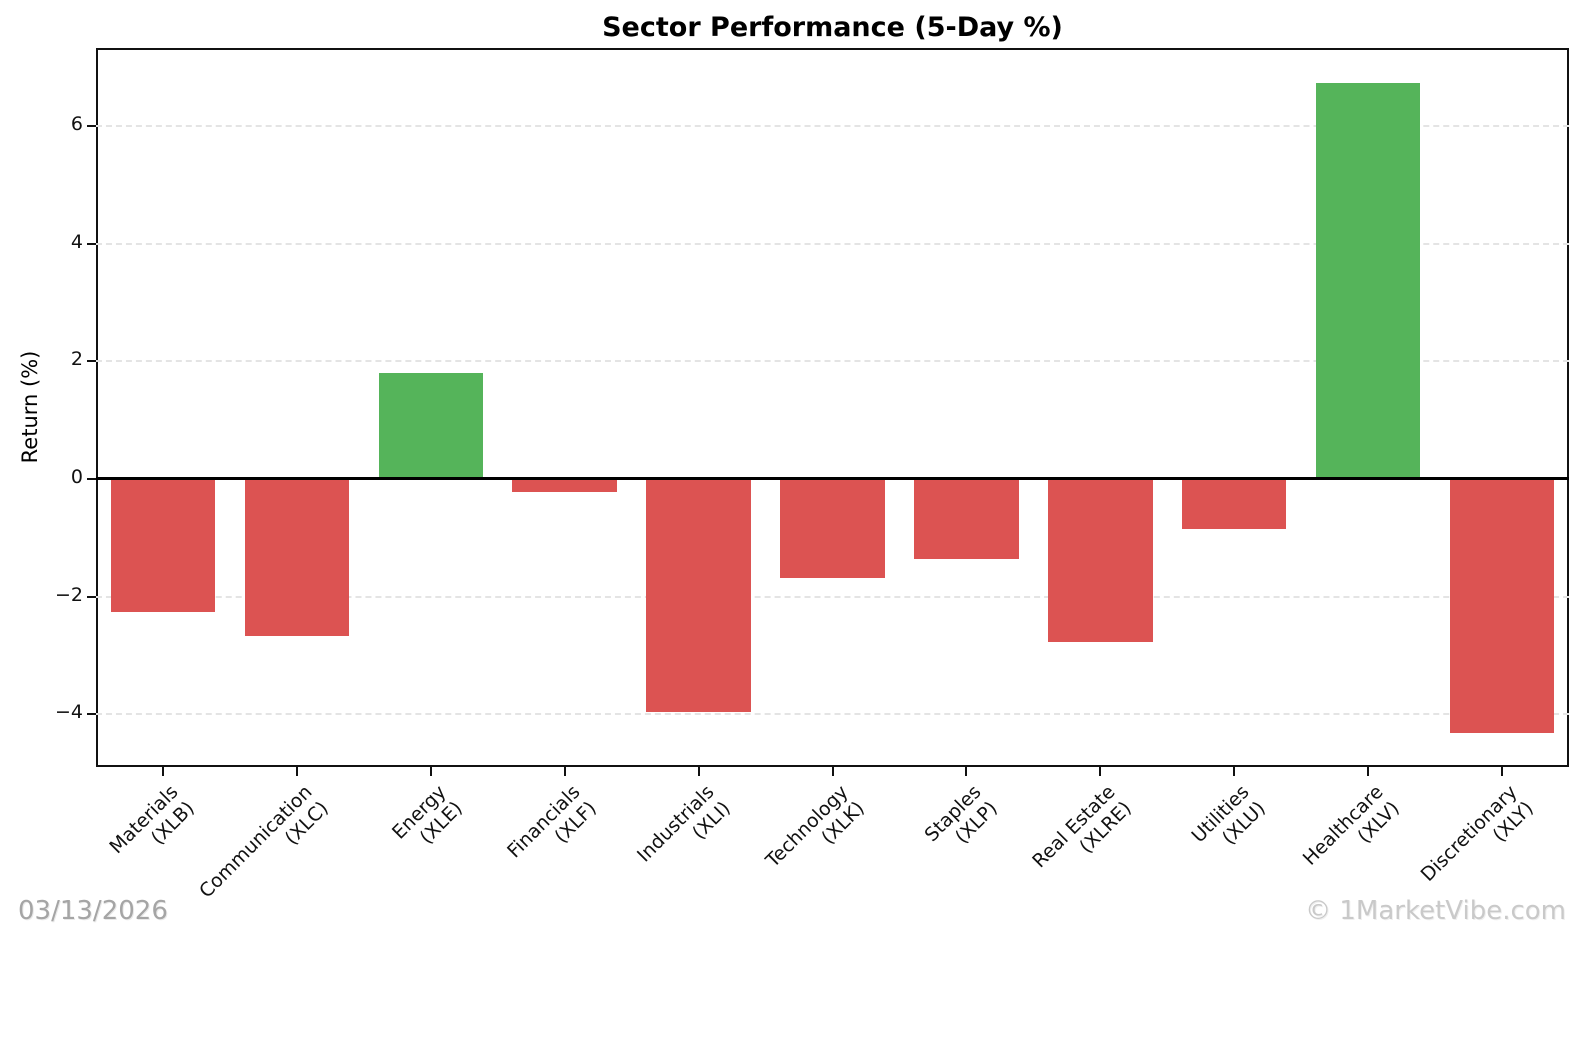 The width and height of the screenshot is (1584, 1040). Describe the element at coordinates (430, 425) in the screenshot. I see `bar-energy` at that location.